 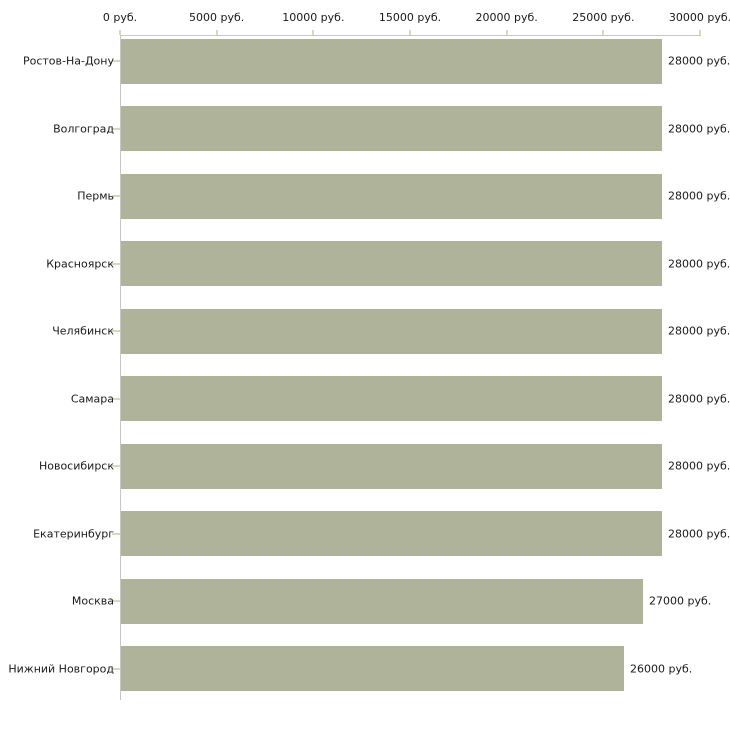 I want to click on x-tick-label: 25000 руб., so click(x=603, y=17).